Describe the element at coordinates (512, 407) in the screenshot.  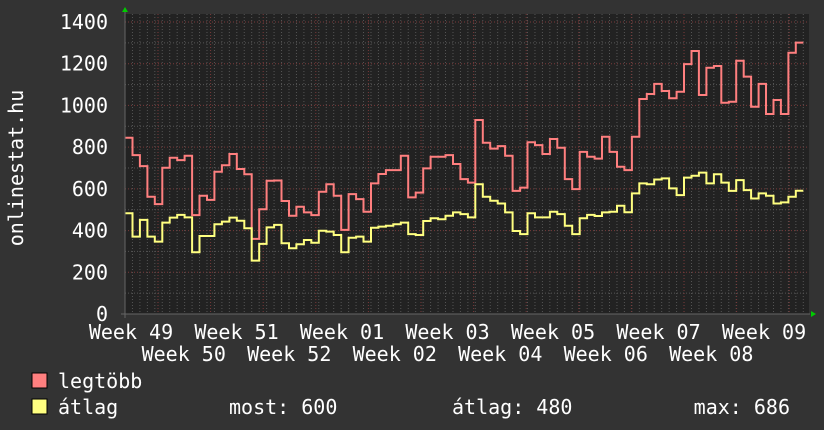
I see `stat-atlag: átlag: 480` at that location.